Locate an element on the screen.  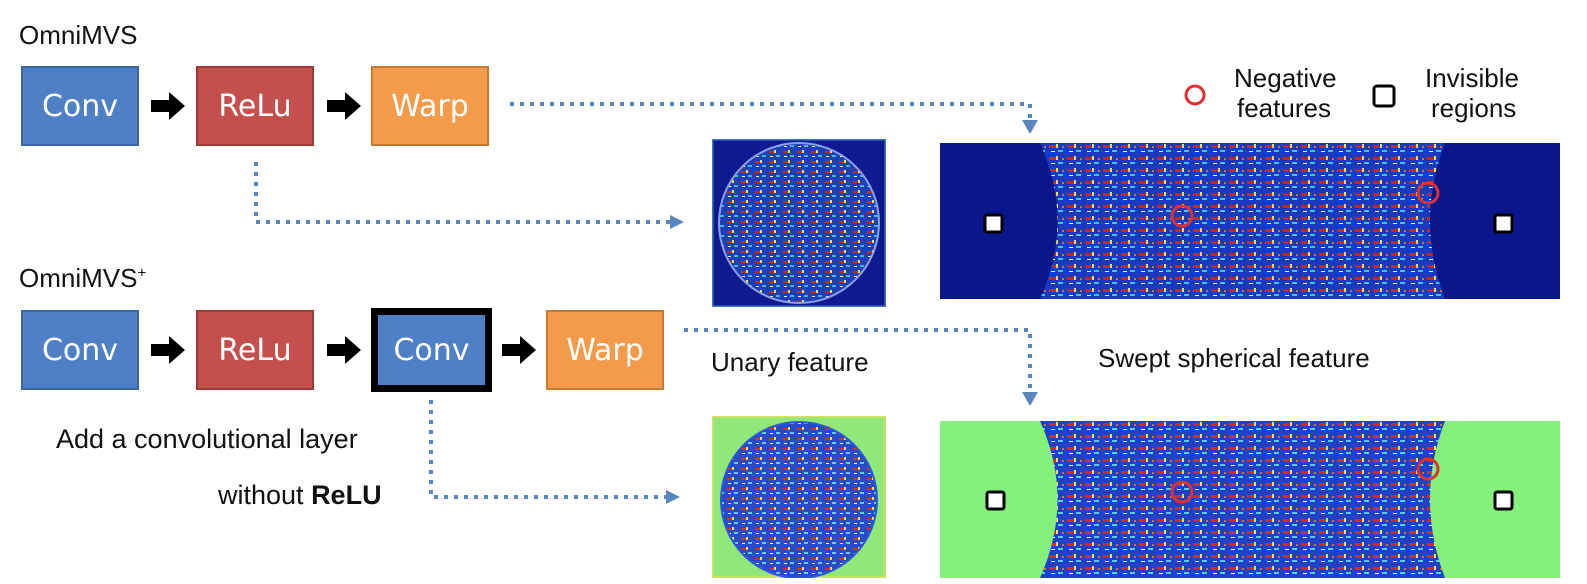
omnimvs-plus-title: OmniMVS+ is located at coordinates (82, 278).